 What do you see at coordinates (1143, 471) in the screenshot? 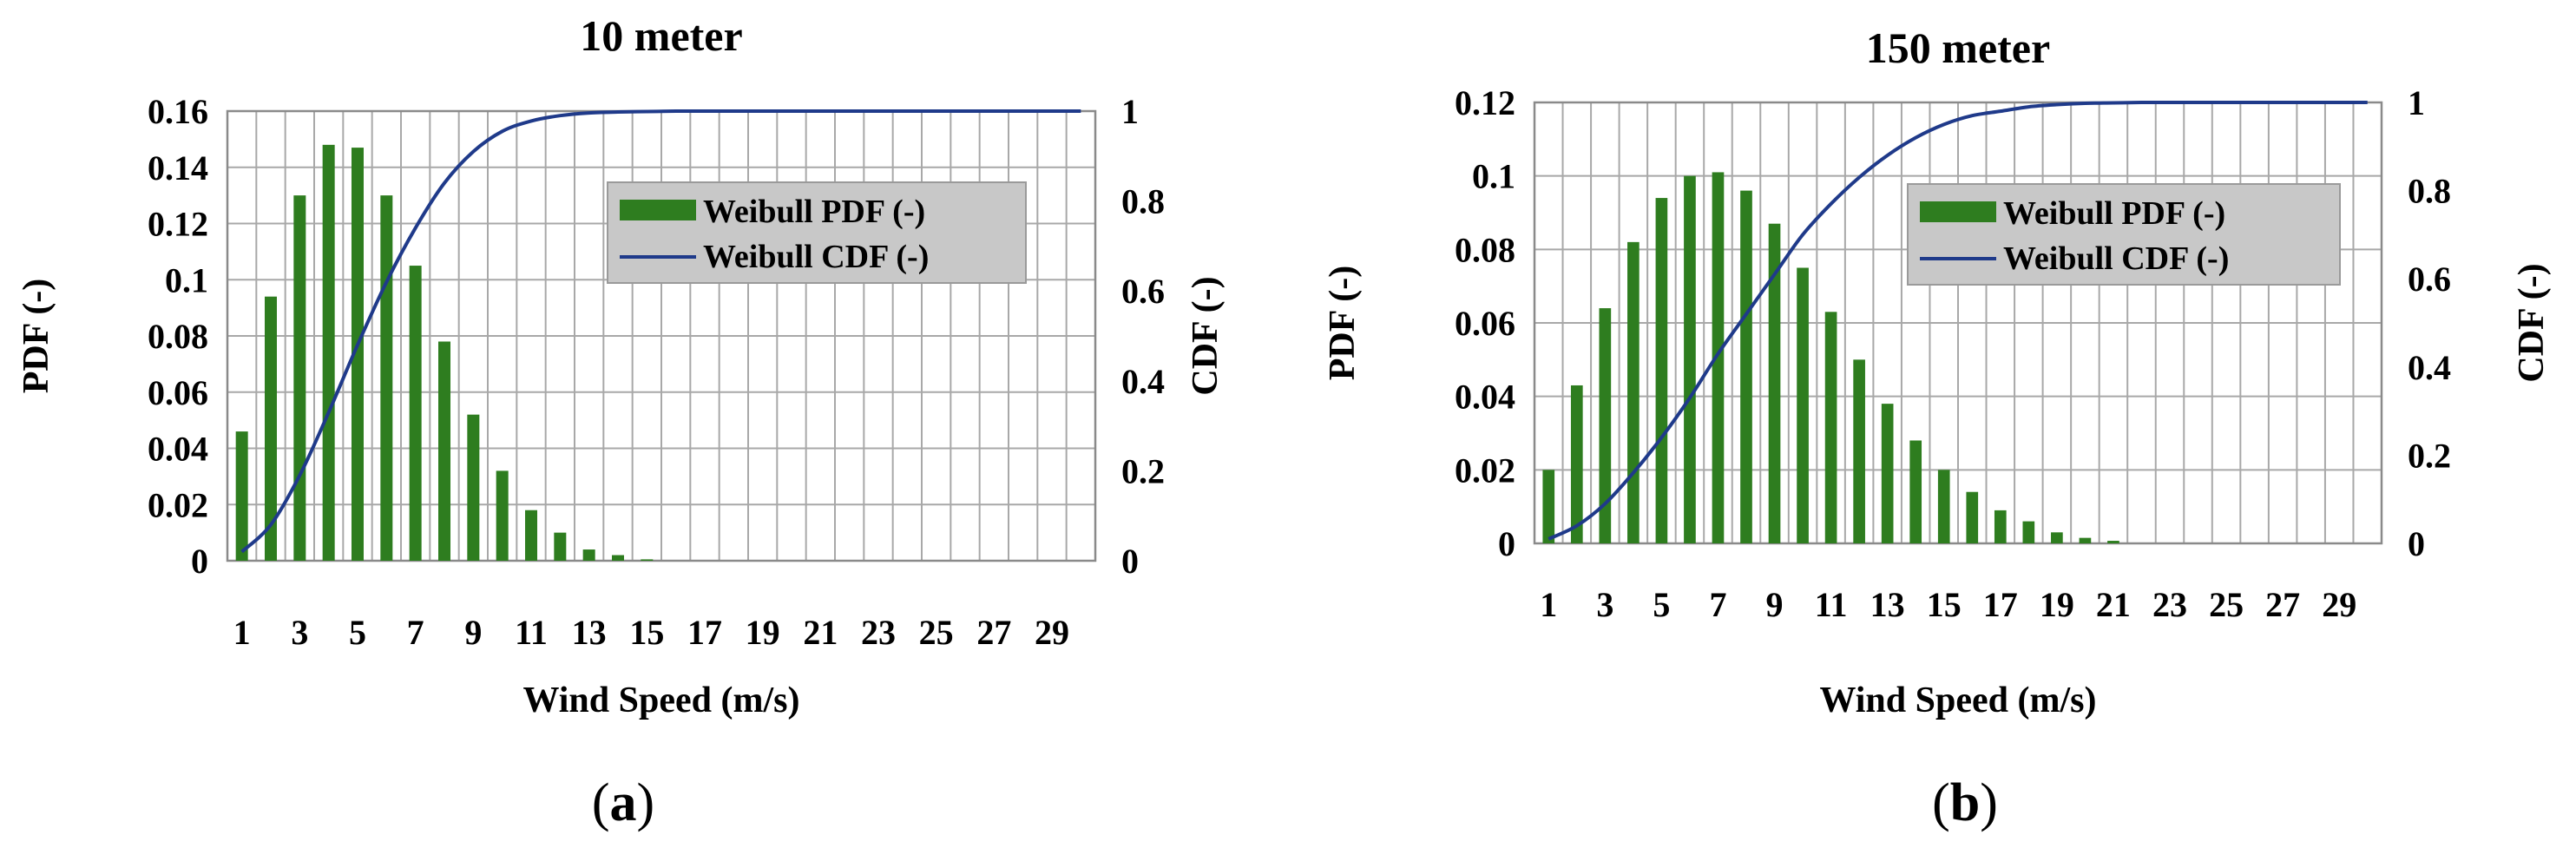
I see `y2-tick-label: 0.2` at bounding box center [1143, 471].